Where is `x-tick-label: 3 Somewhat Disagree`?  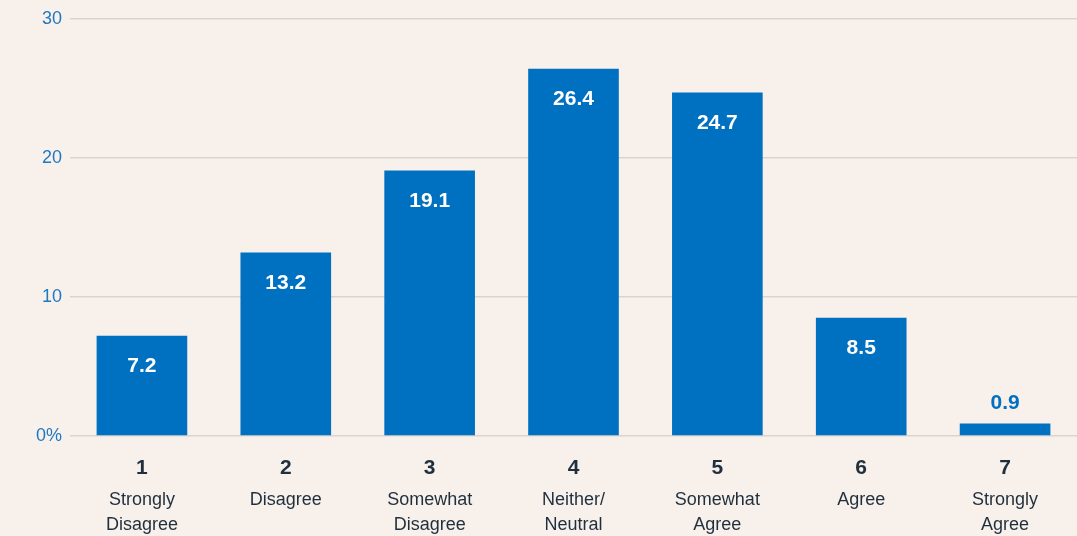 x-tick-label: 3 Somewhat Disagree is located at coordinates (430, 494).